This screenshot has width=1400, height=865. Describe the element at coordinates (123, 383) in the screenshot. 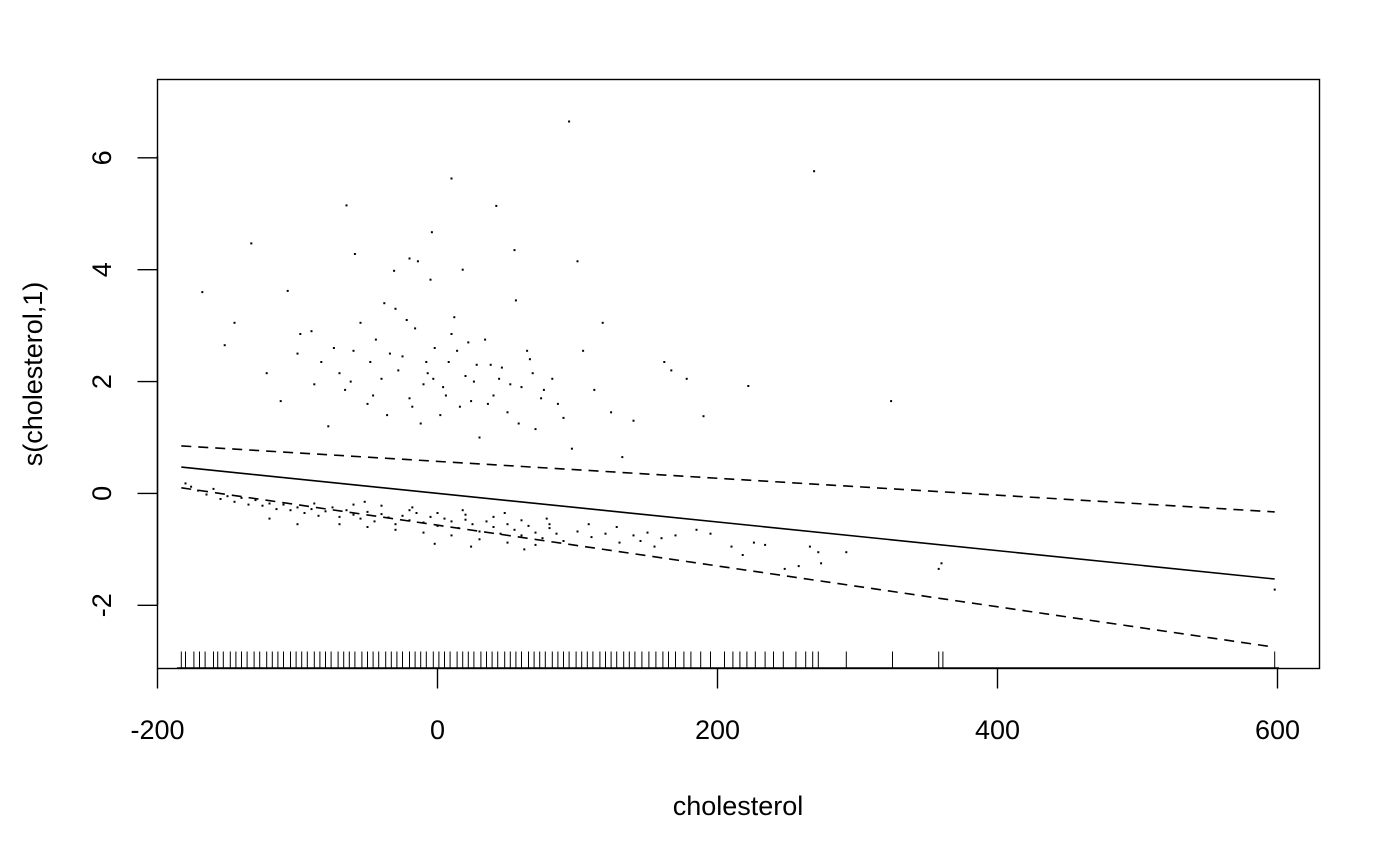

I see `y-axis: -2 0 2 4 6` at that location.